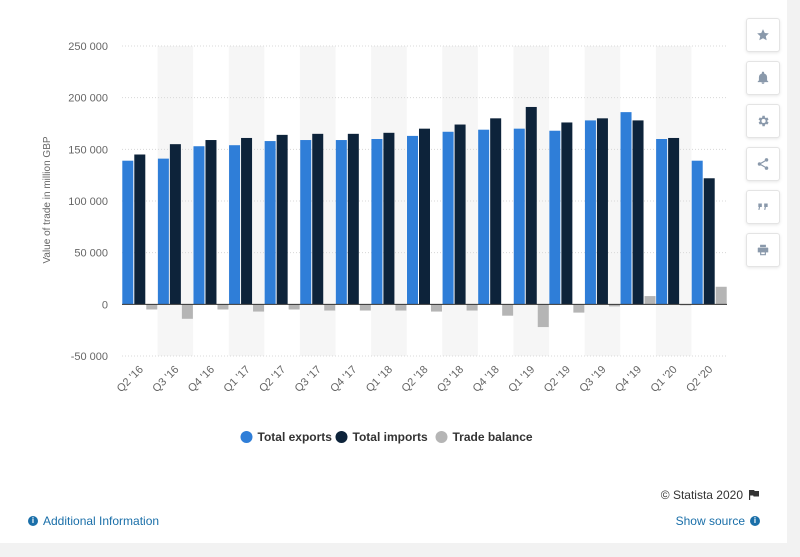  Describe the element at coordinates (486, 379) in the screenshot. I see `x-tick-label: Q4 '18` at that location.